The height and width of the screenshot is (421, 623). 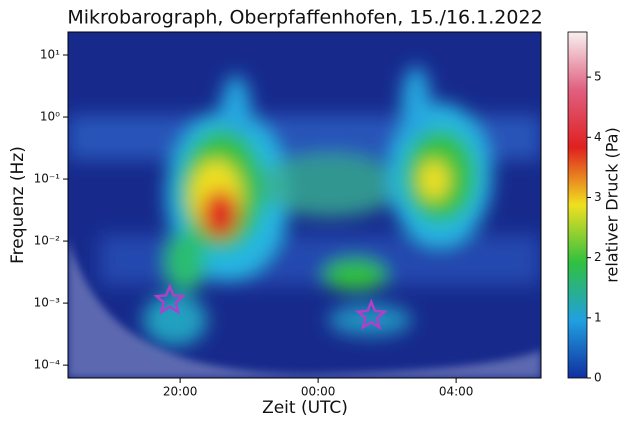 What do you see at coordinates (47, 179) in the screenshot?
I see `y-tick-label: 10⁻¹` at bounding box center [47, 179].